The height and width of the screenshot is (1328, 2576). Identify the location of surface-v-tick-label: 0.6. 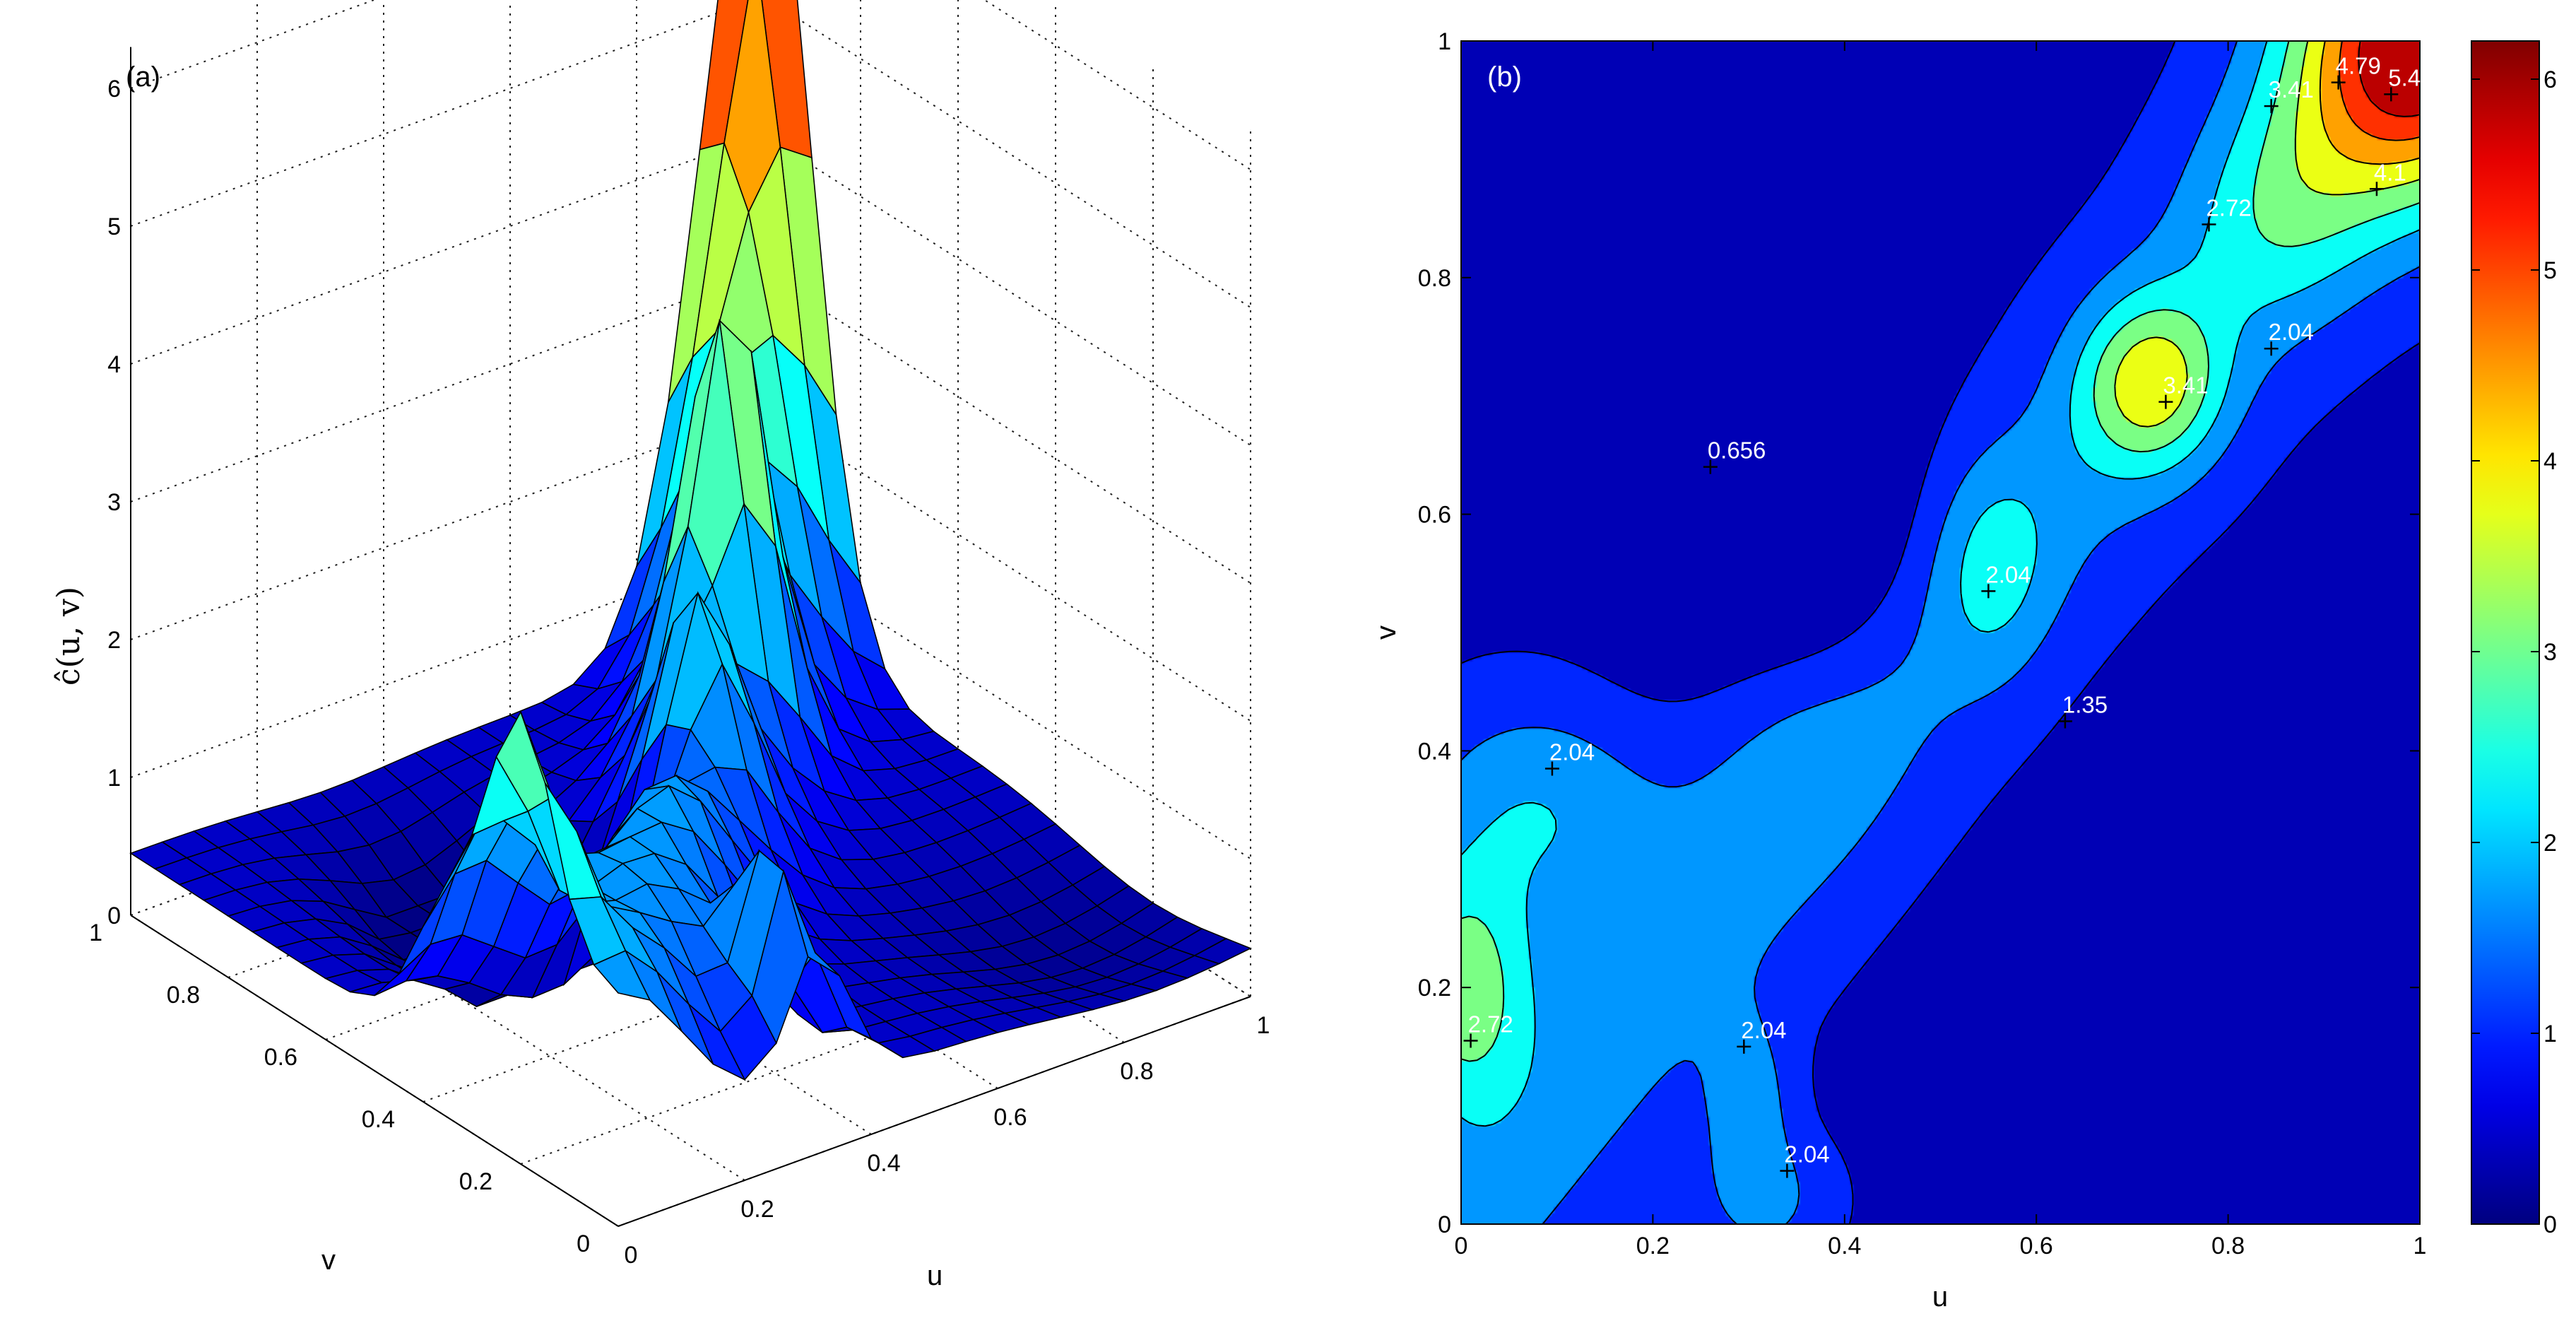
(280, 1057).